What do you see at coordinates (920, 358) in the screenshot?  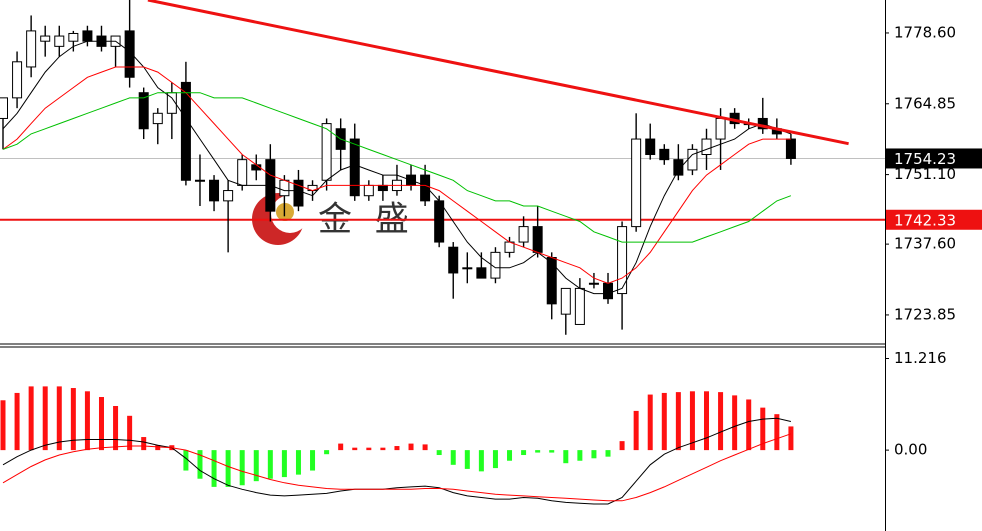 I see `y-tick-label: 11.216` at bounding box center [920, 358].